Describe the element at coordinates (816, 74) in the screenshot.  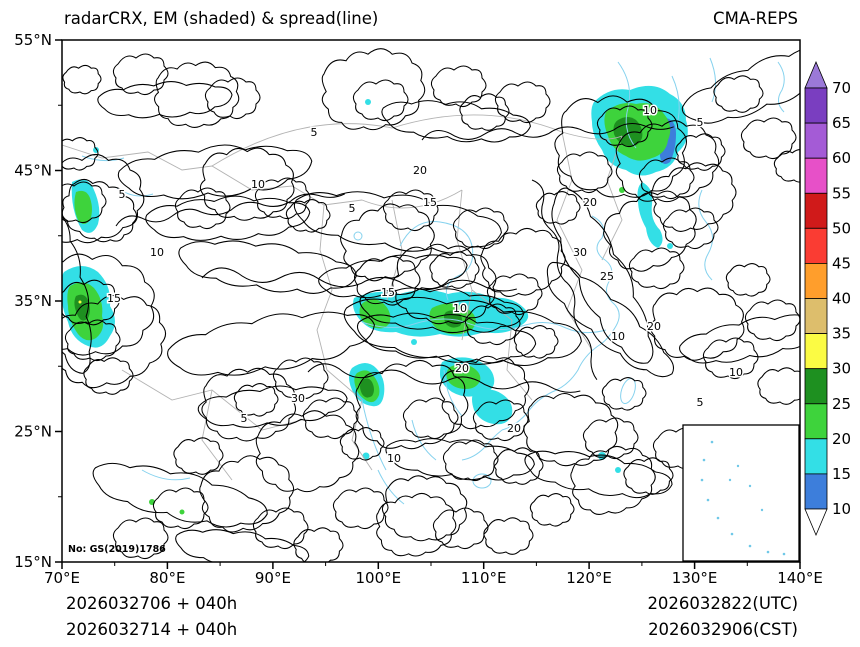
I see `colorbar-over-arrow` at that location.